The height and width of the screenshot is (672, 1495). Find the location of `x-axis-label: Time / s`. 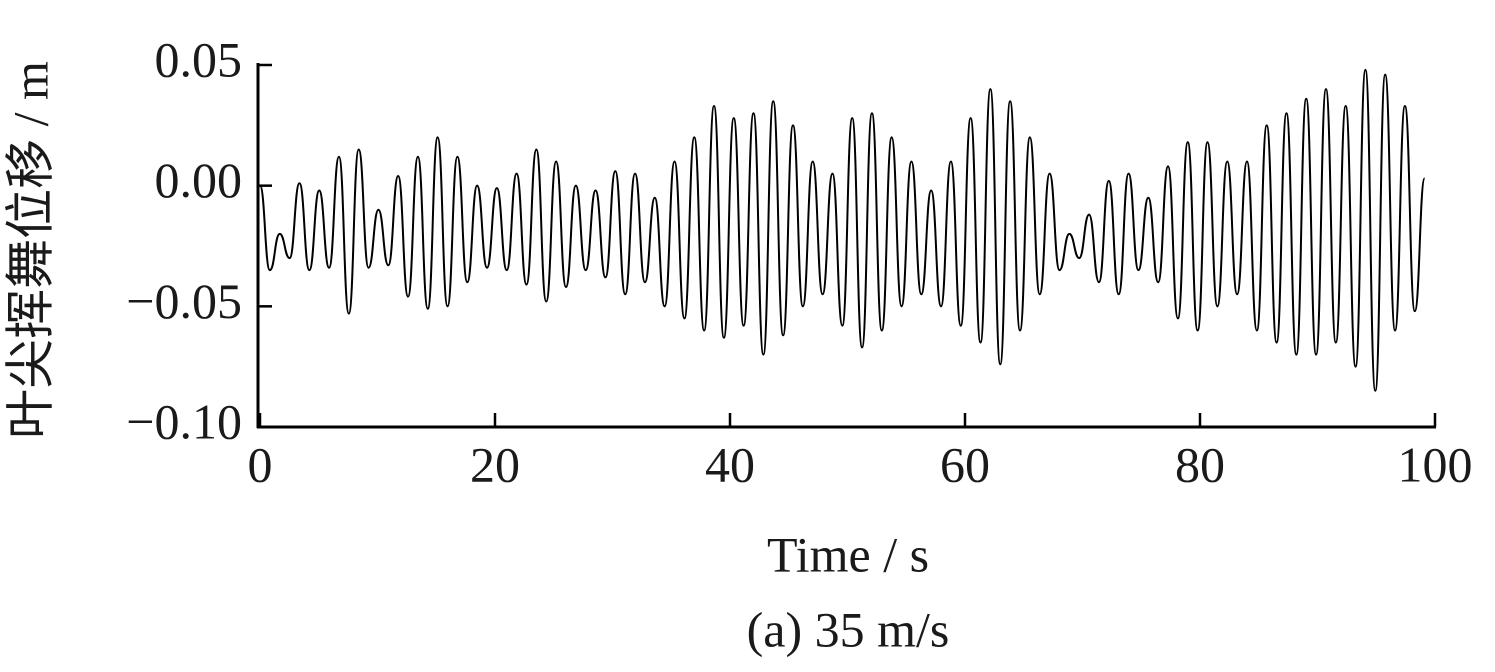

x-axis-label: Time / s is located at coordinates (848, 554).